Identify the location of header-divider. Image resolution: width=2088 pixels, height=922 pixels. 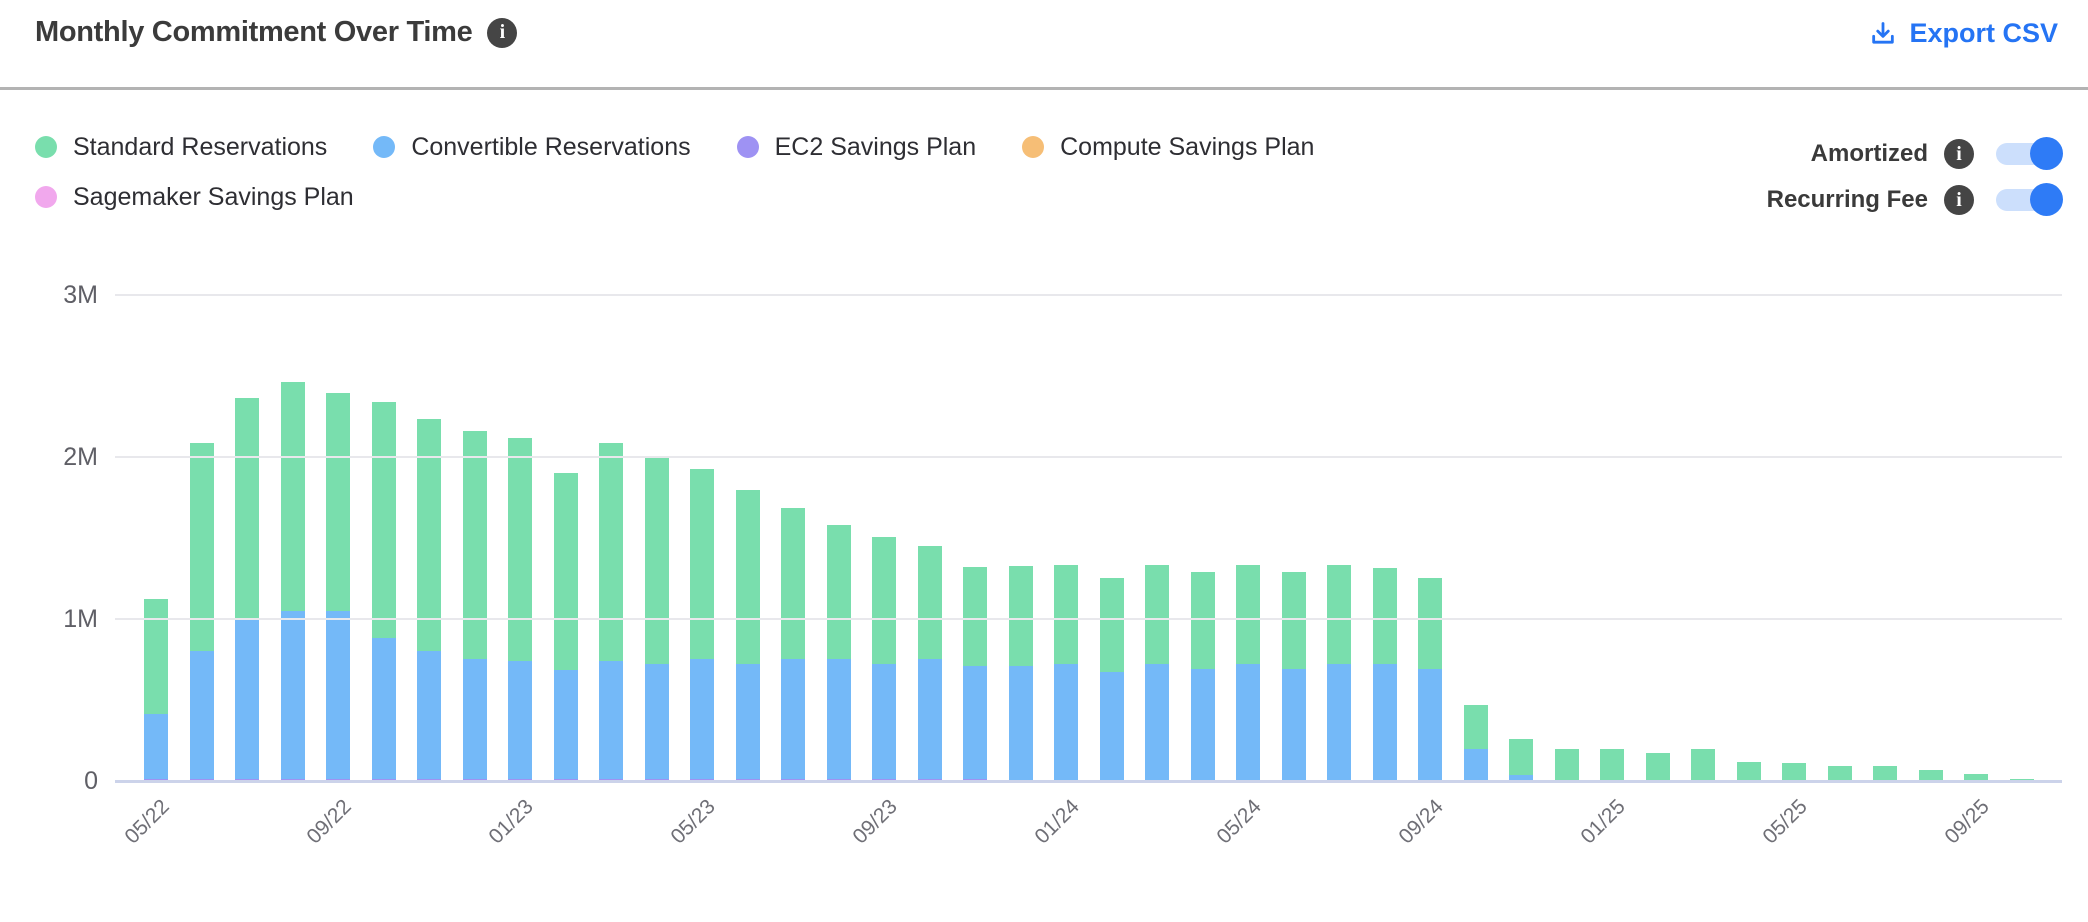
(1044, 88).